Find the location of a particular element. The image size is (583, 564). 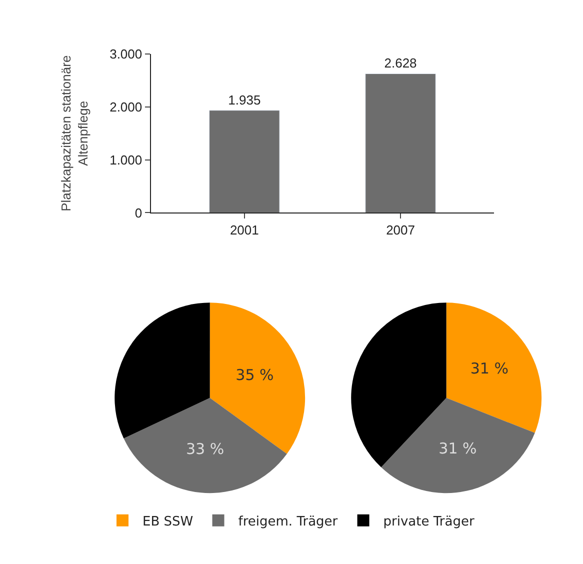

data-label: 33 % is located at coordinates (205, 449).